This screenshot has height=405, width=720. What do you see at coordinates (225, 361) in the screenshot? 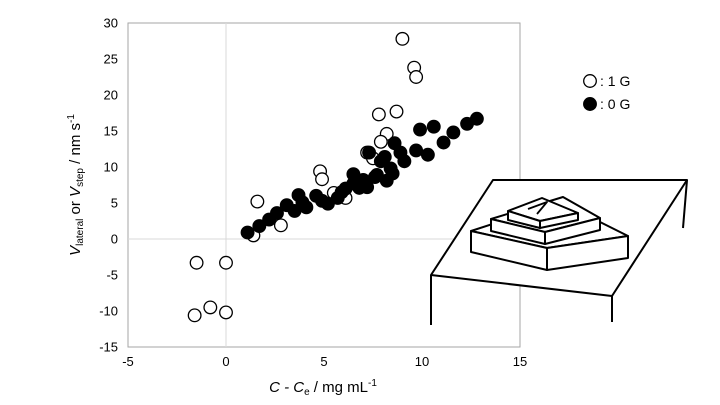
I see `x-tick-label: 0` at bounding box center [225, 361].